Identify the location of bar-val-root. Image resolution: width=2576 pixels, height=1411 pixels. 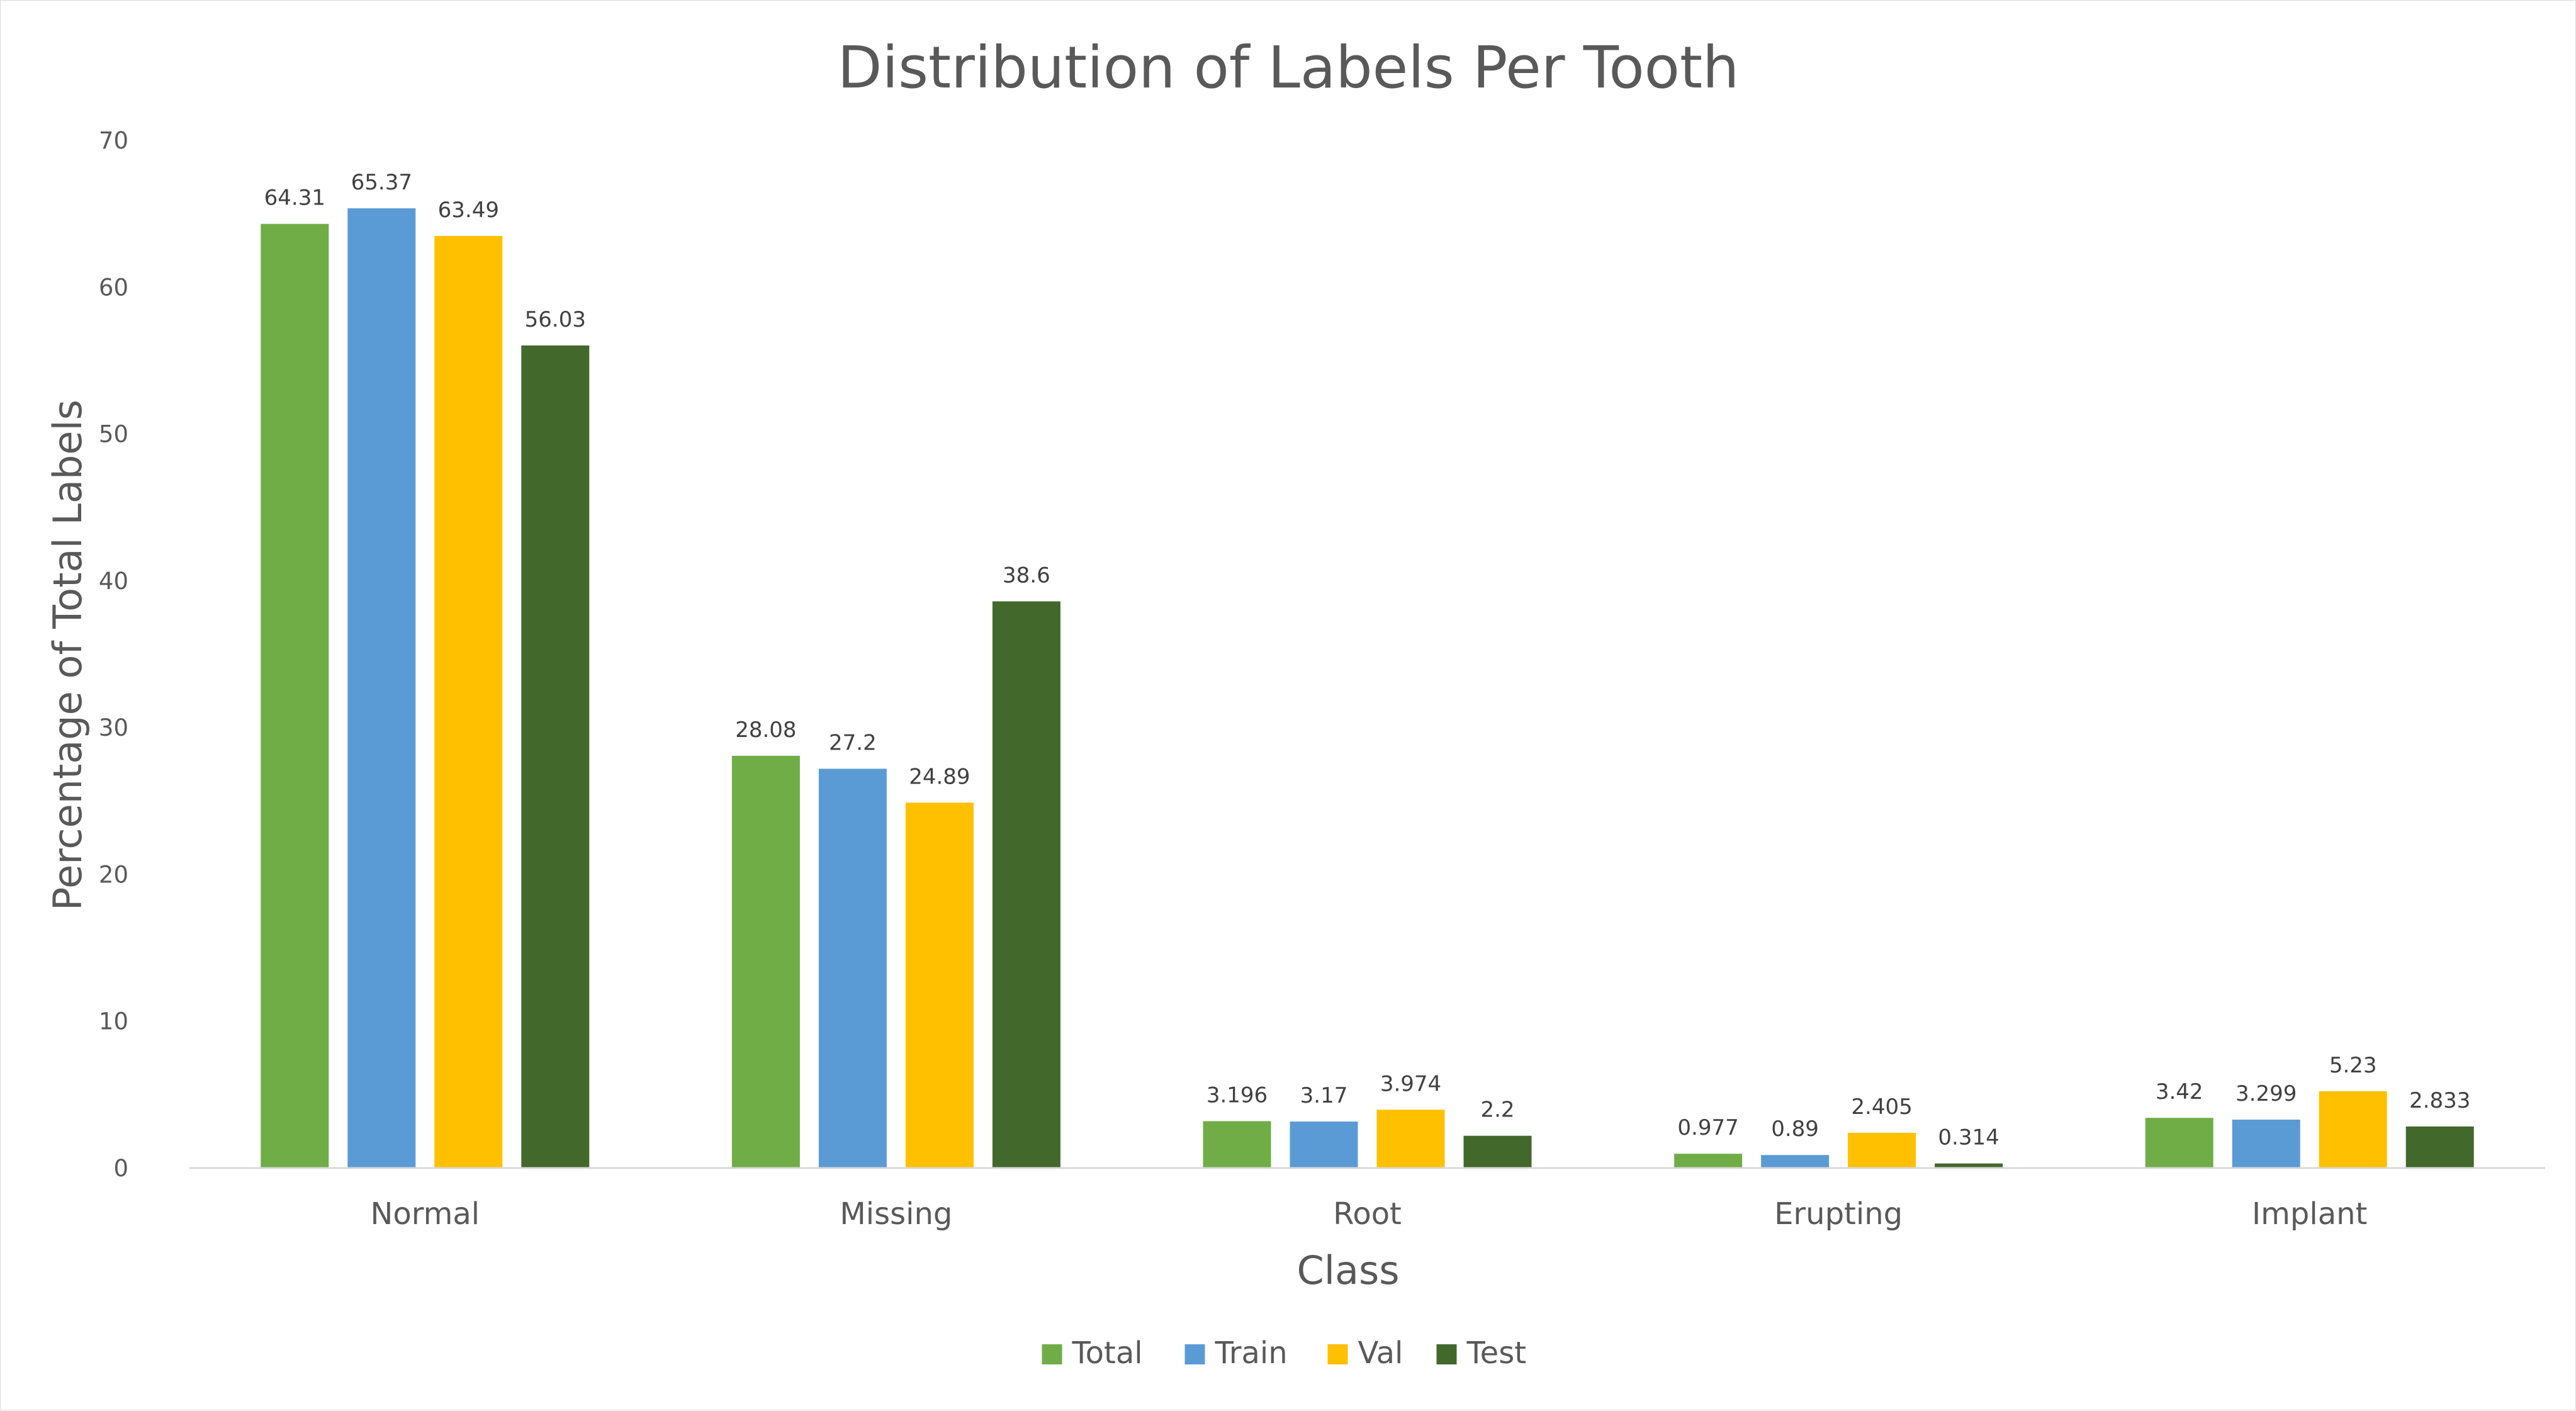
(1410, 1139).